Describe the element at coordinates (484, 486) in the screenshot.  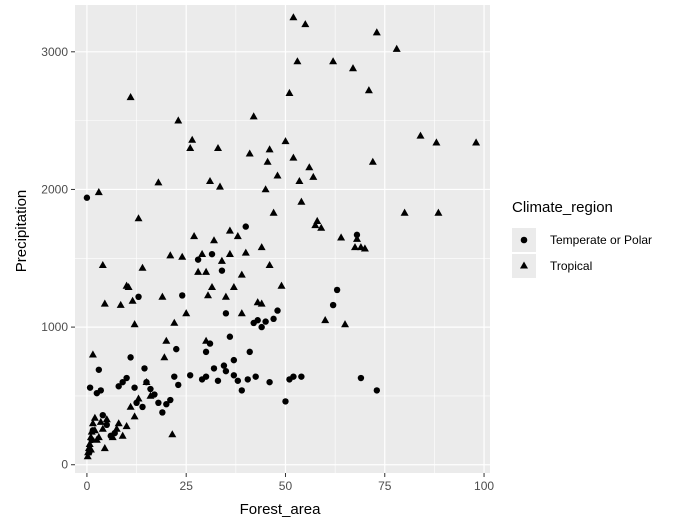
I see `x-tick-label: 100` at that location.